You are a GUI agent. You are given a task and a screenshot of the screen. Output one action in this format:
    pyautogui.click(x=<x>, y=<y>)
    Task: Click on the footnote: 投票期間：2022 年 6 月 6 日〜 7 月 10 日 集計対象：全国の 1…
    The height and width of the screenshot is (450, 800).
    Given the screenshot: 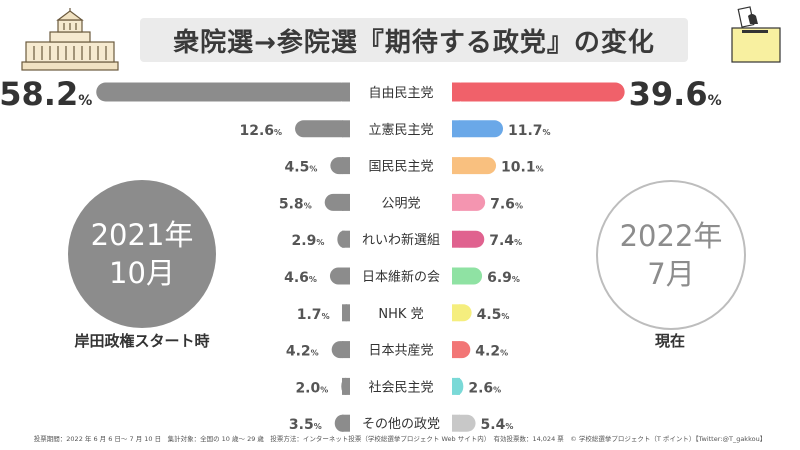 What is the action you would take?
    pyautogui.click(x=400, y=439)
    